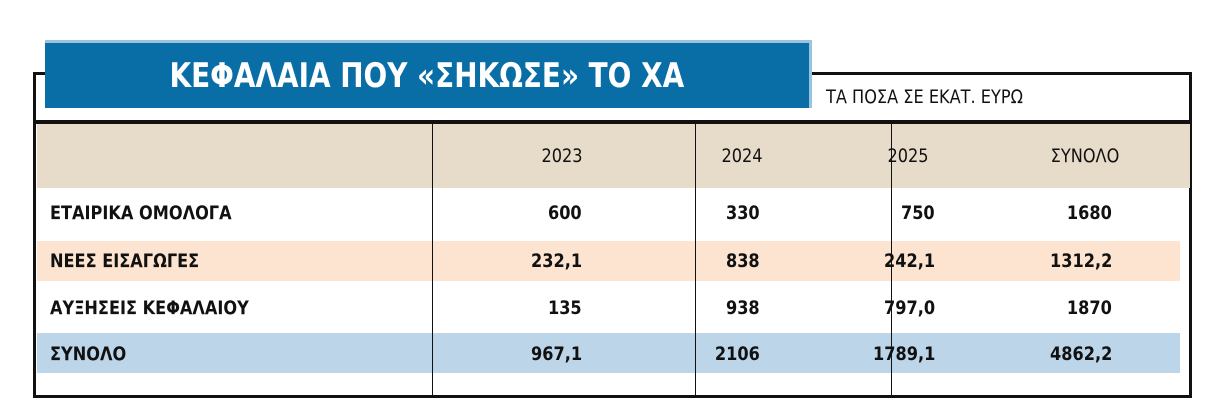  I want to click on frame-left, so click(34, 235).